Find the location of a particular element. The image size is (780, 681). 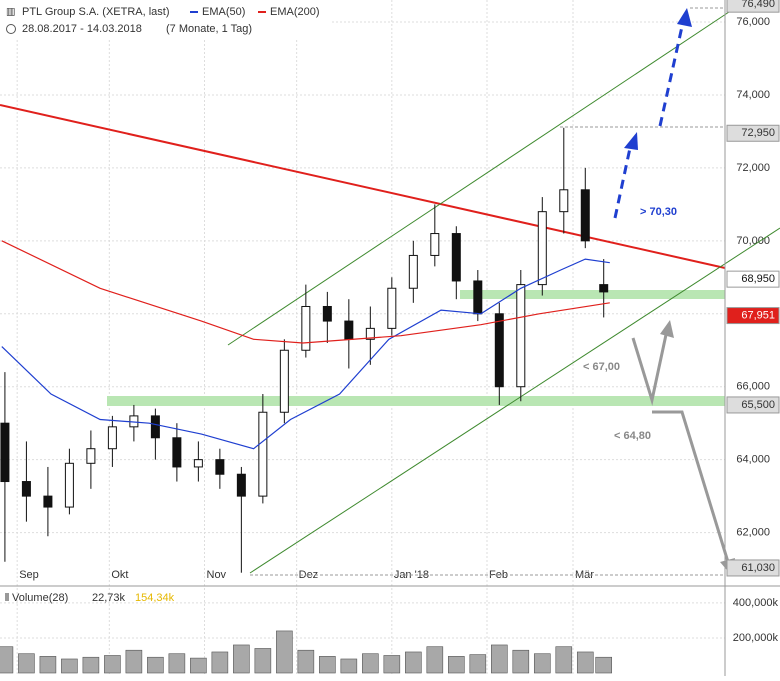

price-label: 65,500 is located at coordinates (758, 405).